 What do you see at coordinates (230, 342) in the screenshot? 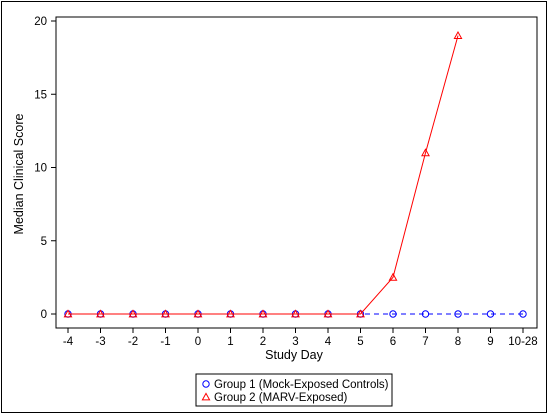
I see `x-tick-label-5: 1` at bounding box center [230, 342].